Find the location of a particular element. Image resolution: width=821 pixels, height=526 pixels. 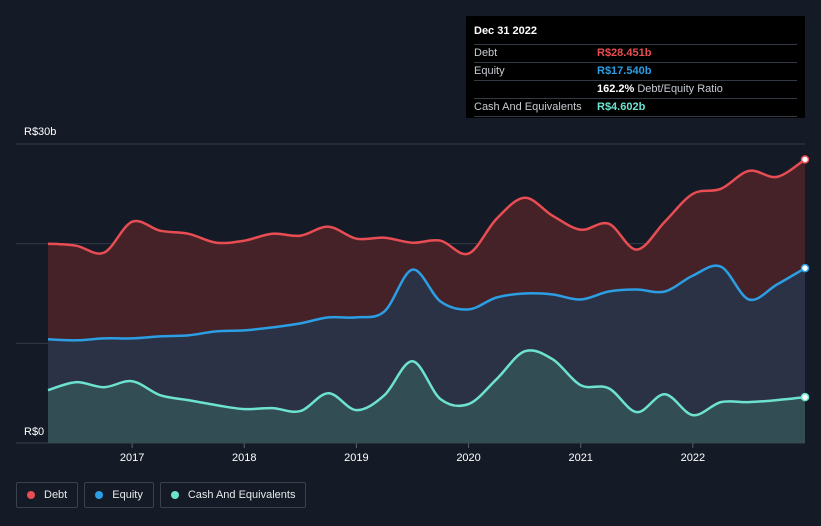

tooltip-row-equity: Equity R$17.540b is located at coordinates (635, 72).